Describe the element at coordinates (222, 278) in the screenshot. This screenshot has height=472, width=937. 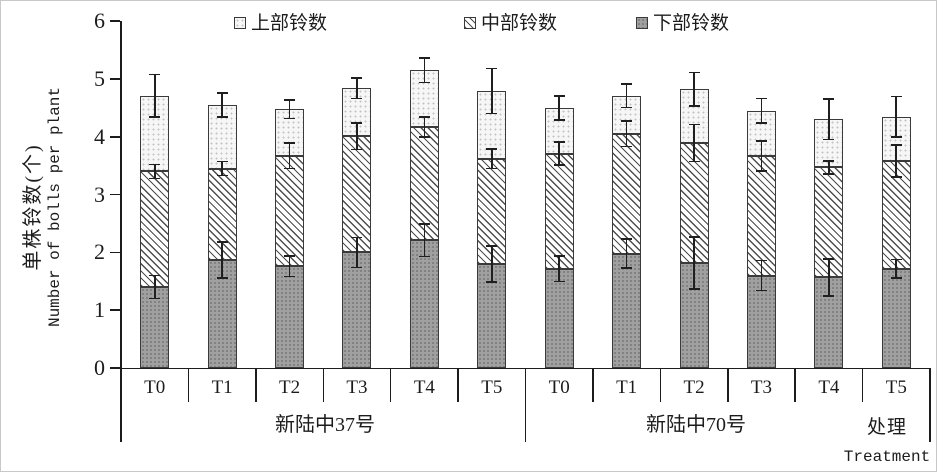
I see `error-bar-lower-新陆中37号-T1-cap-bottom` at that location.